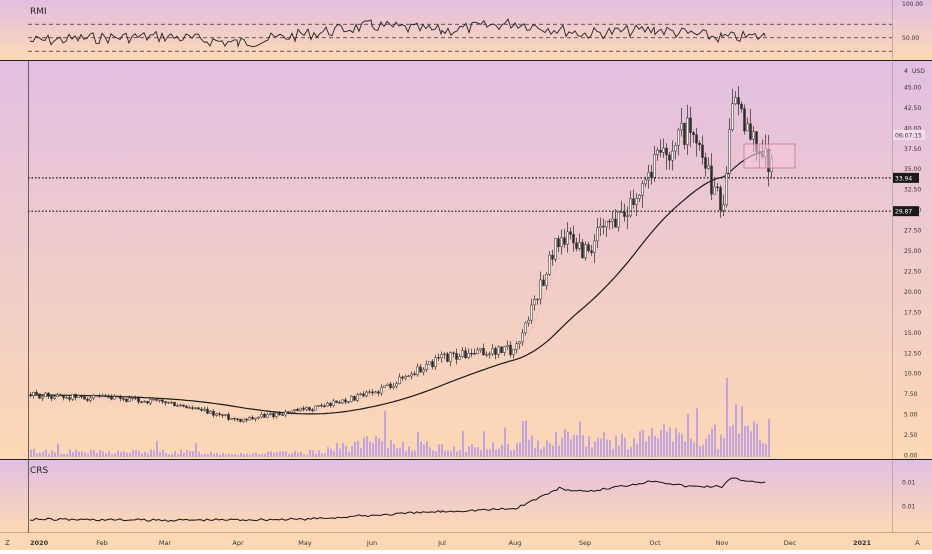 The height and width of the screenshot is (554, 932). Describe the element at coordinates (305, 543) in the screenshot. I see `time-label: May` at that location.